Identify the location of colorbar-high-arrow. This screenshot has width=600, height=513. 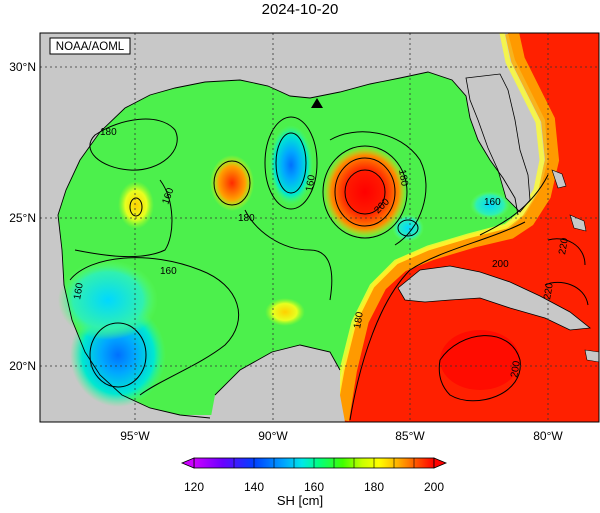
(440, 463).